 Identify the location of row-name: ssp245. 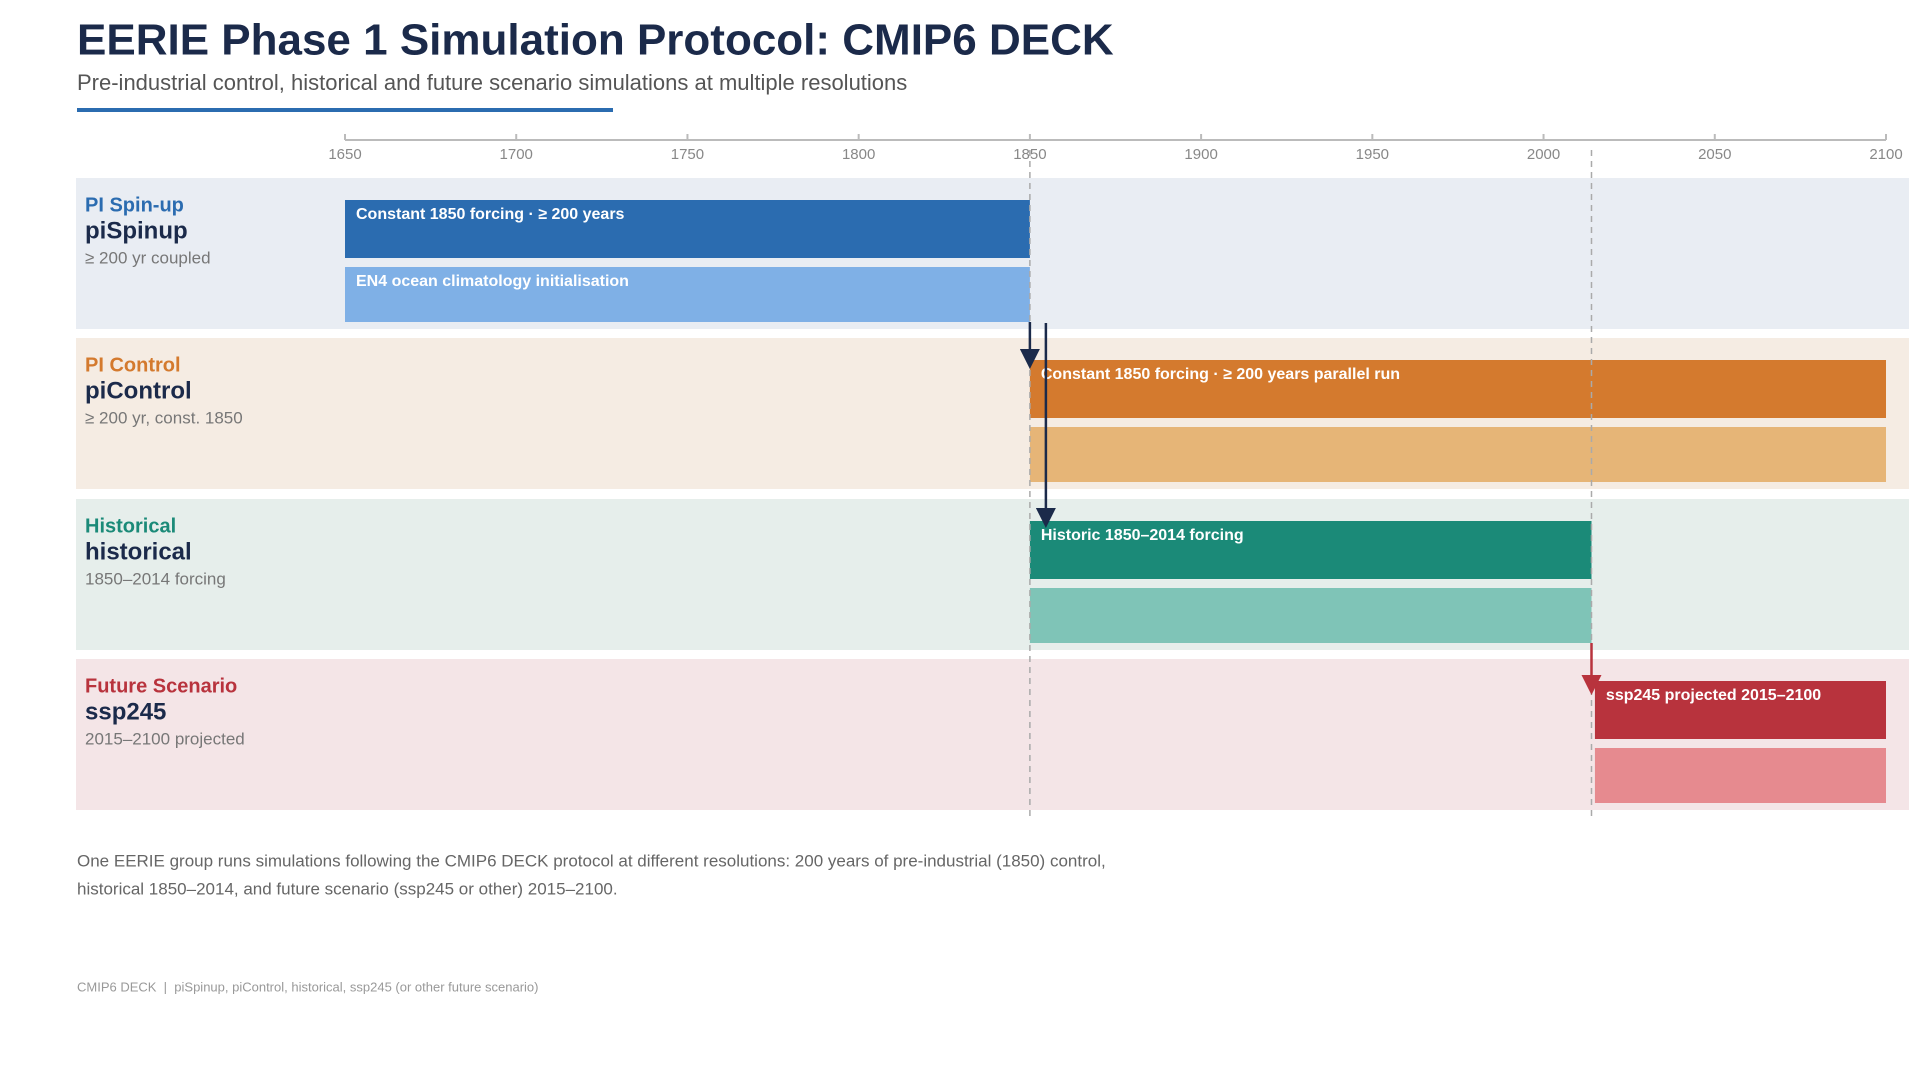
(125, 711).